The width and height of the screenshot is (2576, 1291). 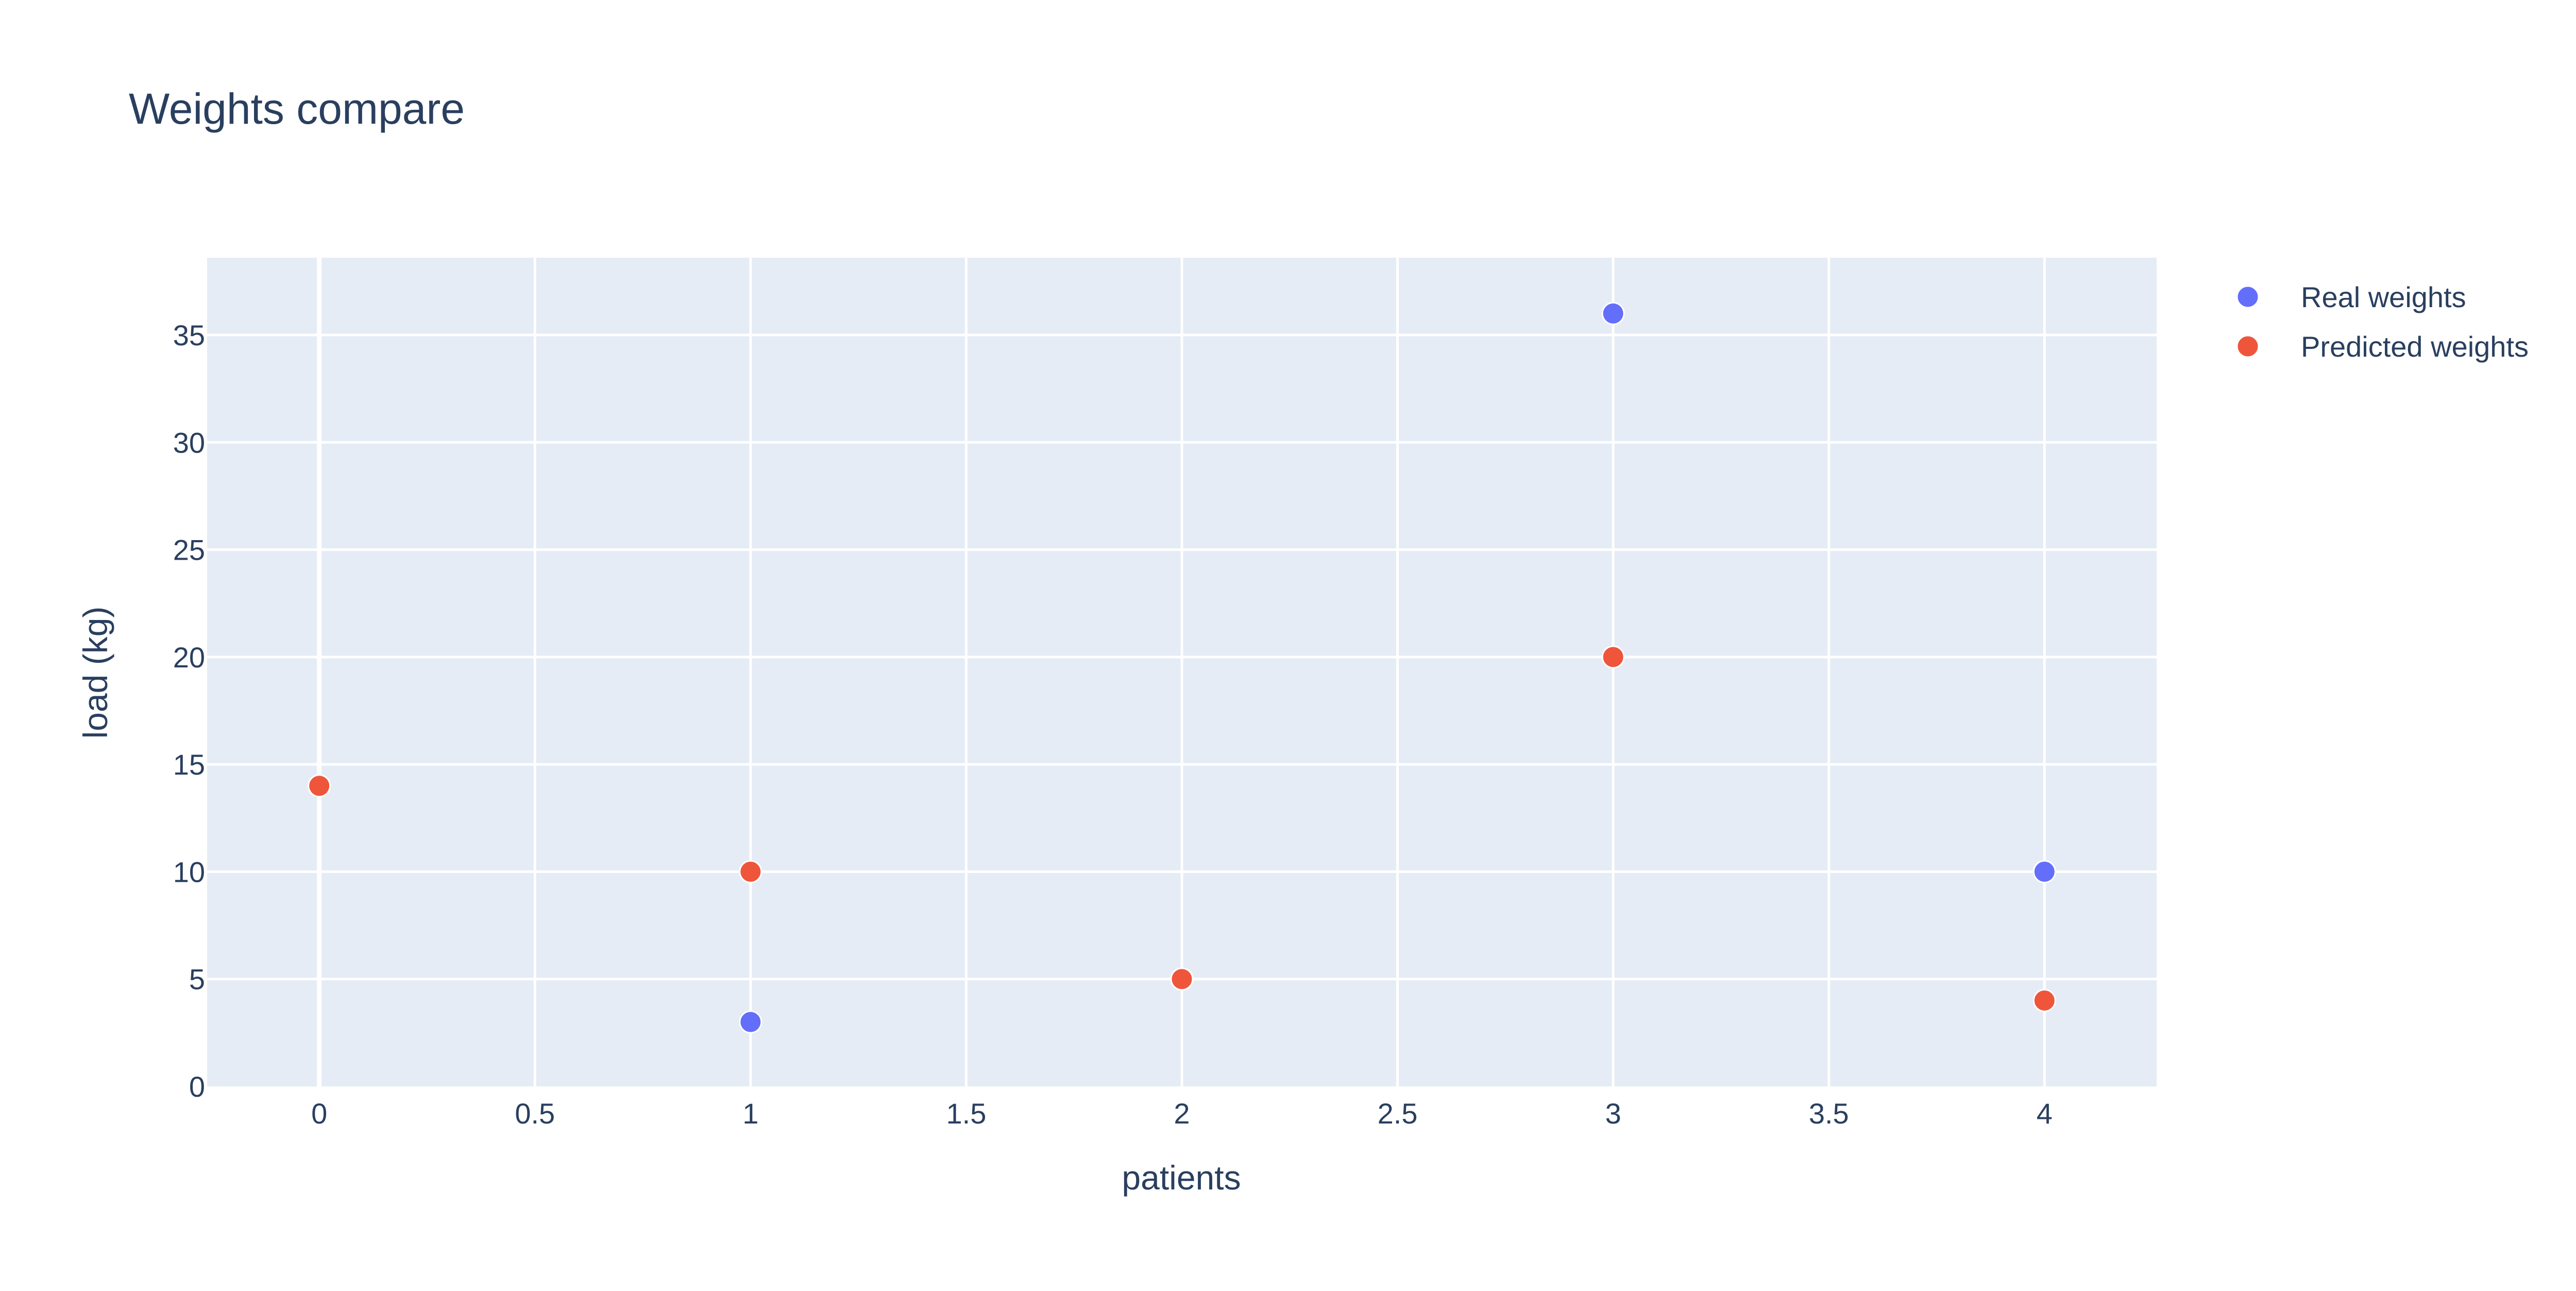 What do you see at coordinates (1398, 1113) in the screenshot?
I see `x-tick-label: 2.5` at bounding box center [1398, 1113].